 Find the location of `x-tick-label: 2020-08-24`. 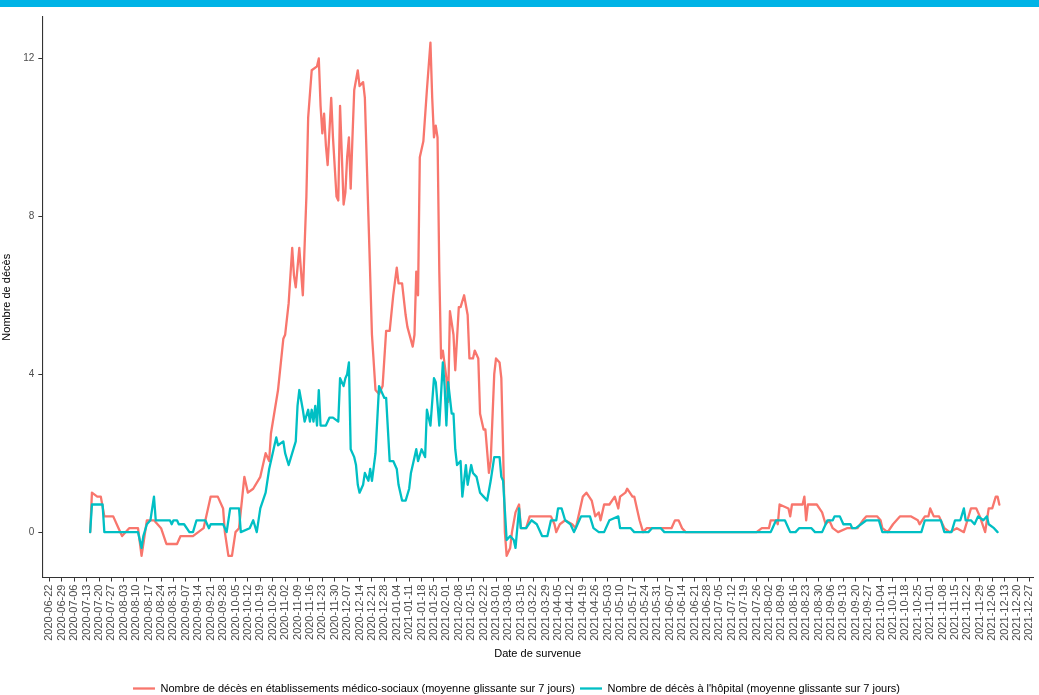

x-tick-label: 2020-08-24 is located at coordinates (160, 612).